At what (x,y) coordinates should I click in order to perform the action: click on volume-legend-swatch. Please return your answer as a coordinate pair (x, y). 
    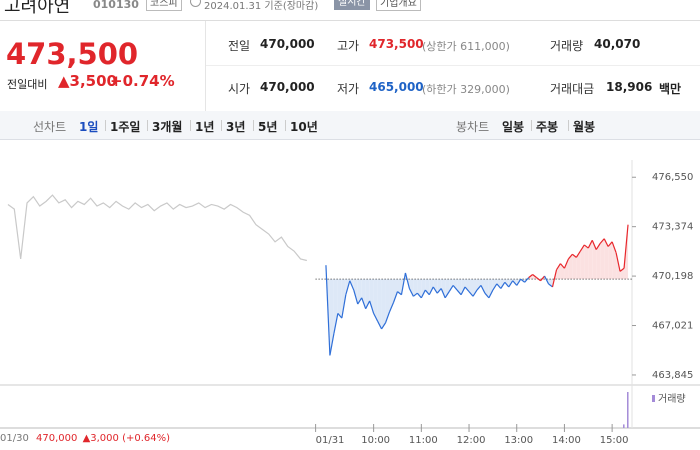
    Looking at the image, I should click on (653, 398).